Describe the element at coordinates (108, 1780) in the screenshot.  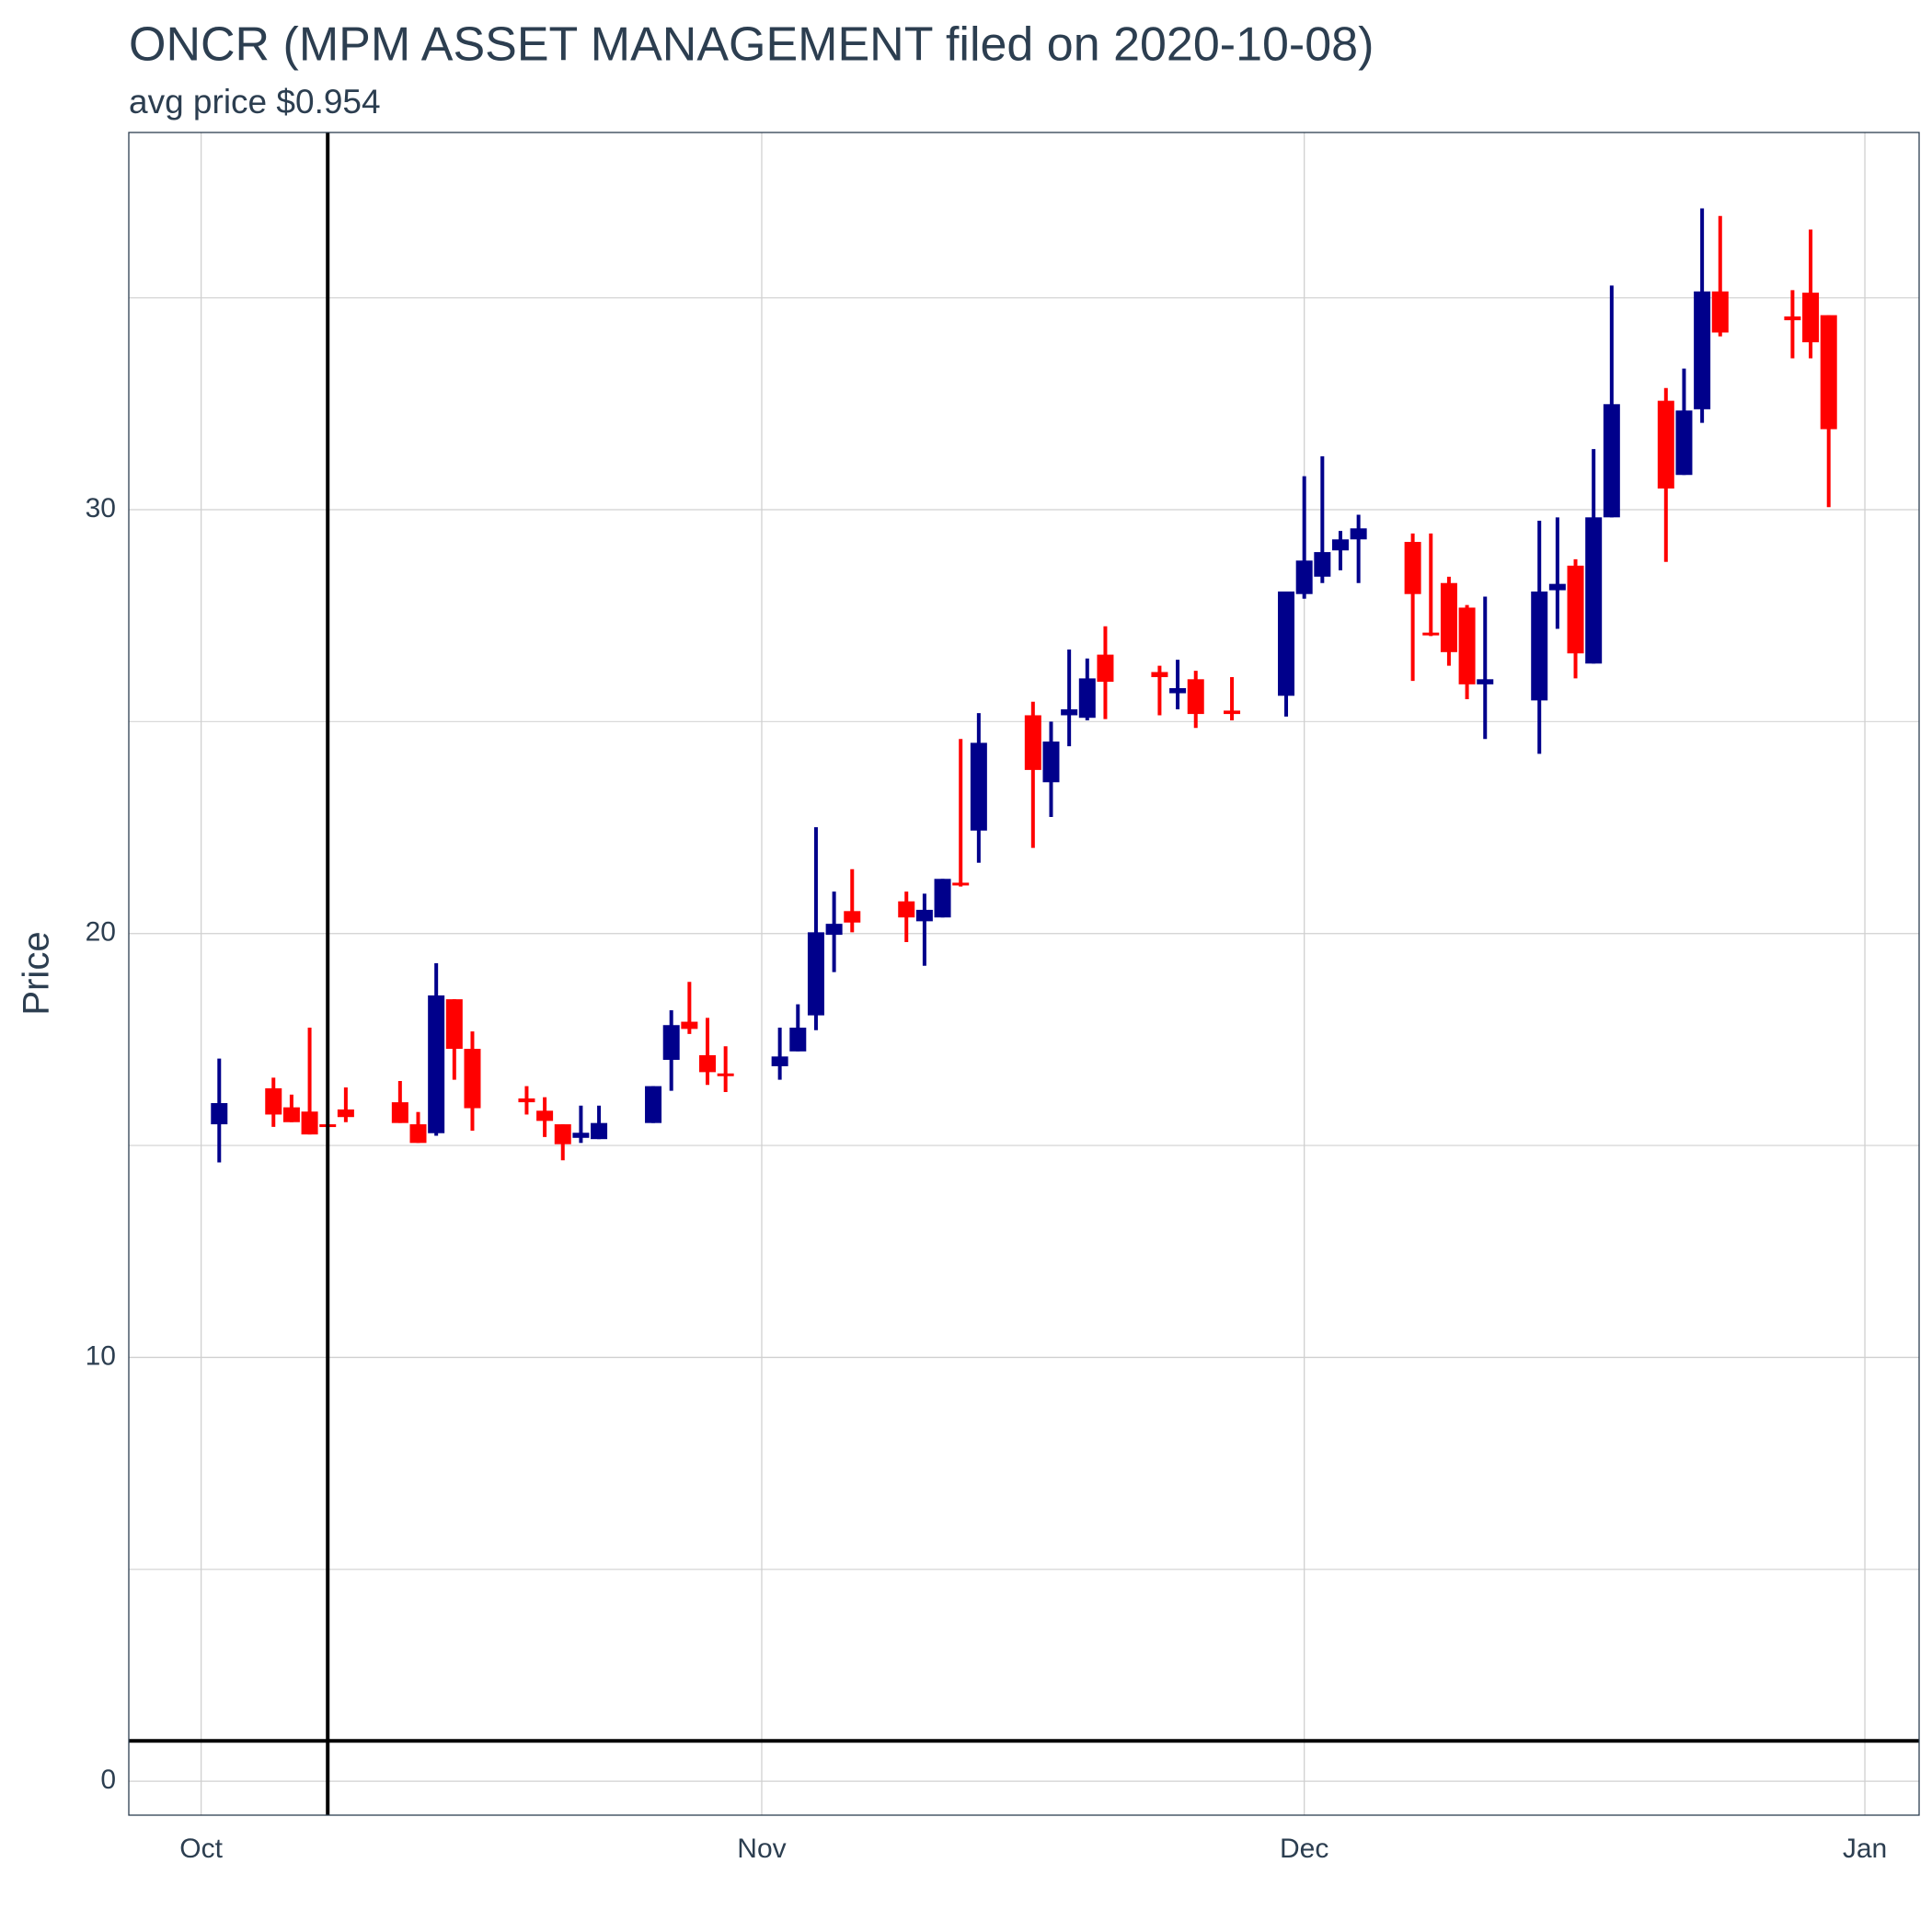
I see `y-tick-label: 0` at that location.